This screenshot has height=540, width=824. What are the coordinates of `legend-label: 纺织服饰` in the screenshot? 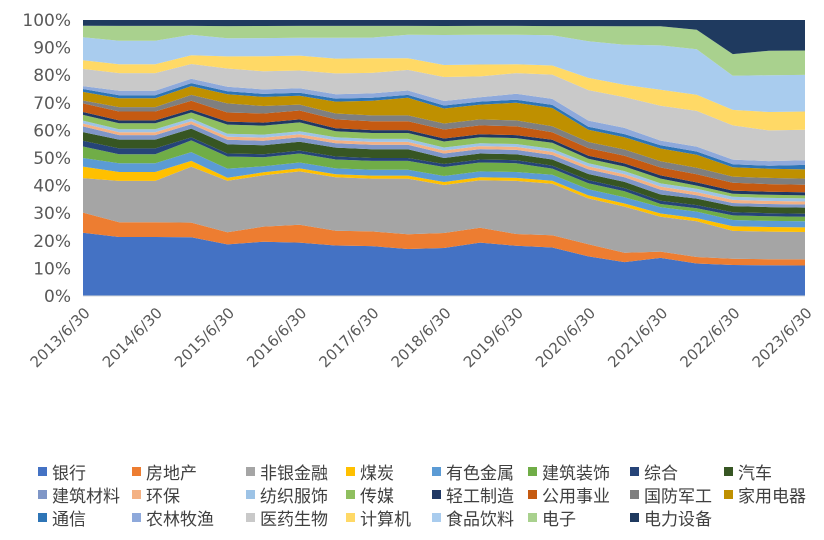 It's located at (294, 497).